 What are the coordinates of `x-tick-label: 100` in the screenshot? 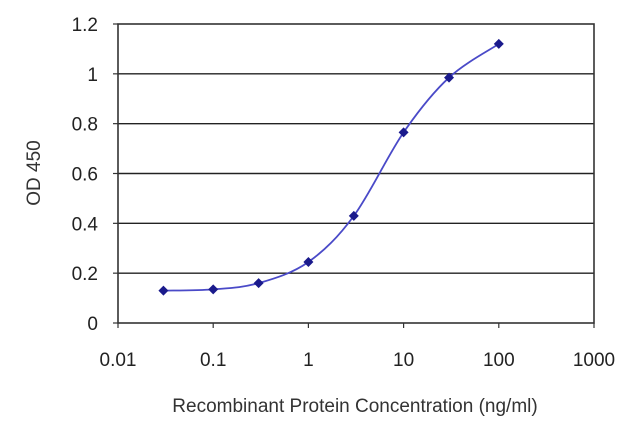 It's located at (499, 360).